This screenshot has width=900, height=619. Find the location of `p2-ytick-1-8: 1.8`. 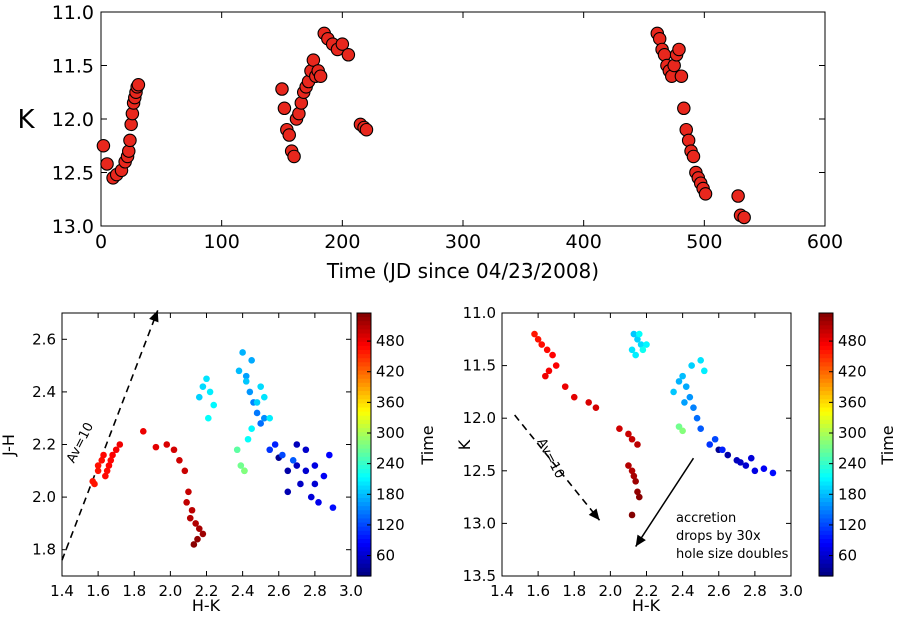

p2-ytick-1-8: 1.8 is located at coordinates (44, 550).